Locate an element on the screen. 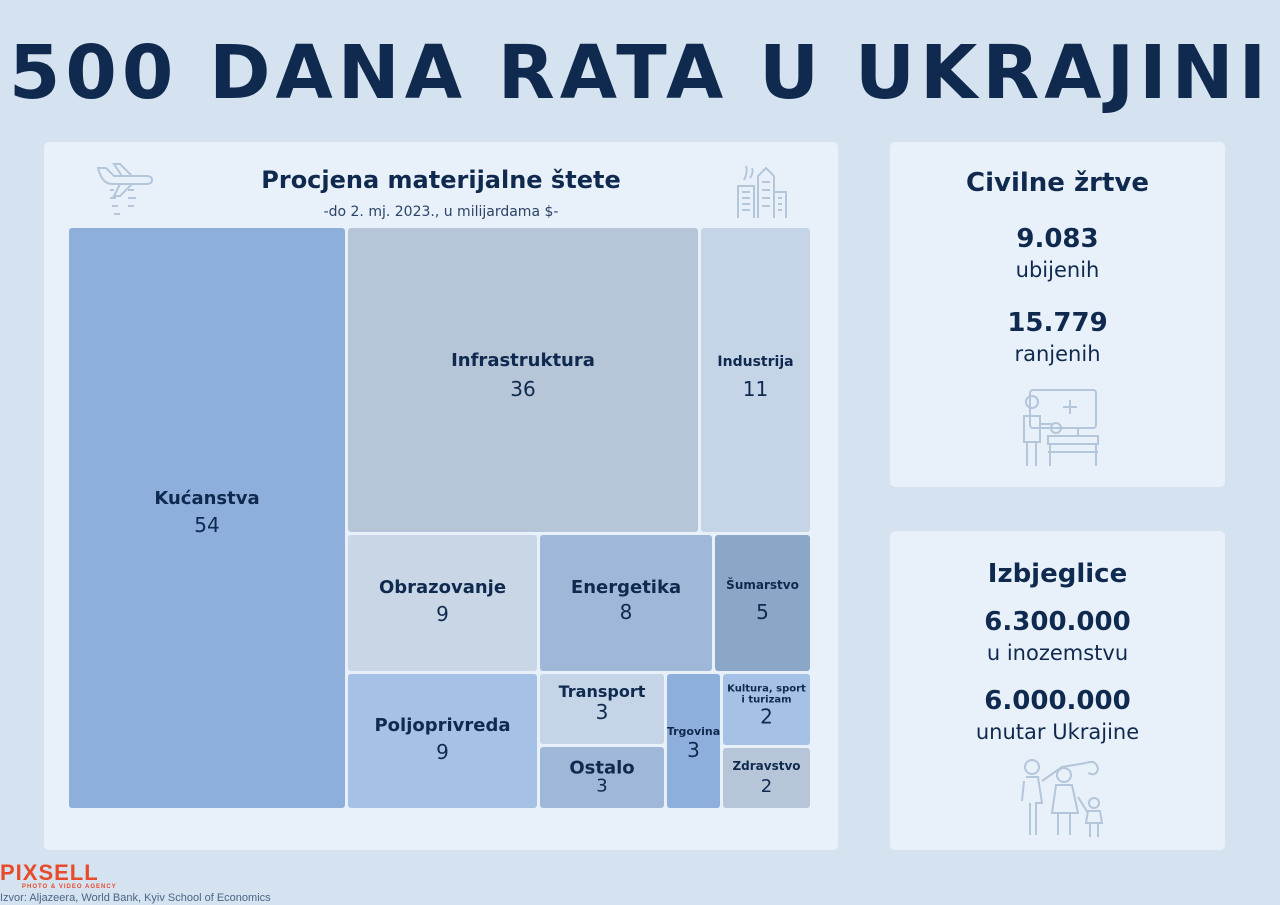 This screenshot has width=1280, height=905. treemap-tile-6: Poljoprivreda 9 is located at coordinates (442, 741).